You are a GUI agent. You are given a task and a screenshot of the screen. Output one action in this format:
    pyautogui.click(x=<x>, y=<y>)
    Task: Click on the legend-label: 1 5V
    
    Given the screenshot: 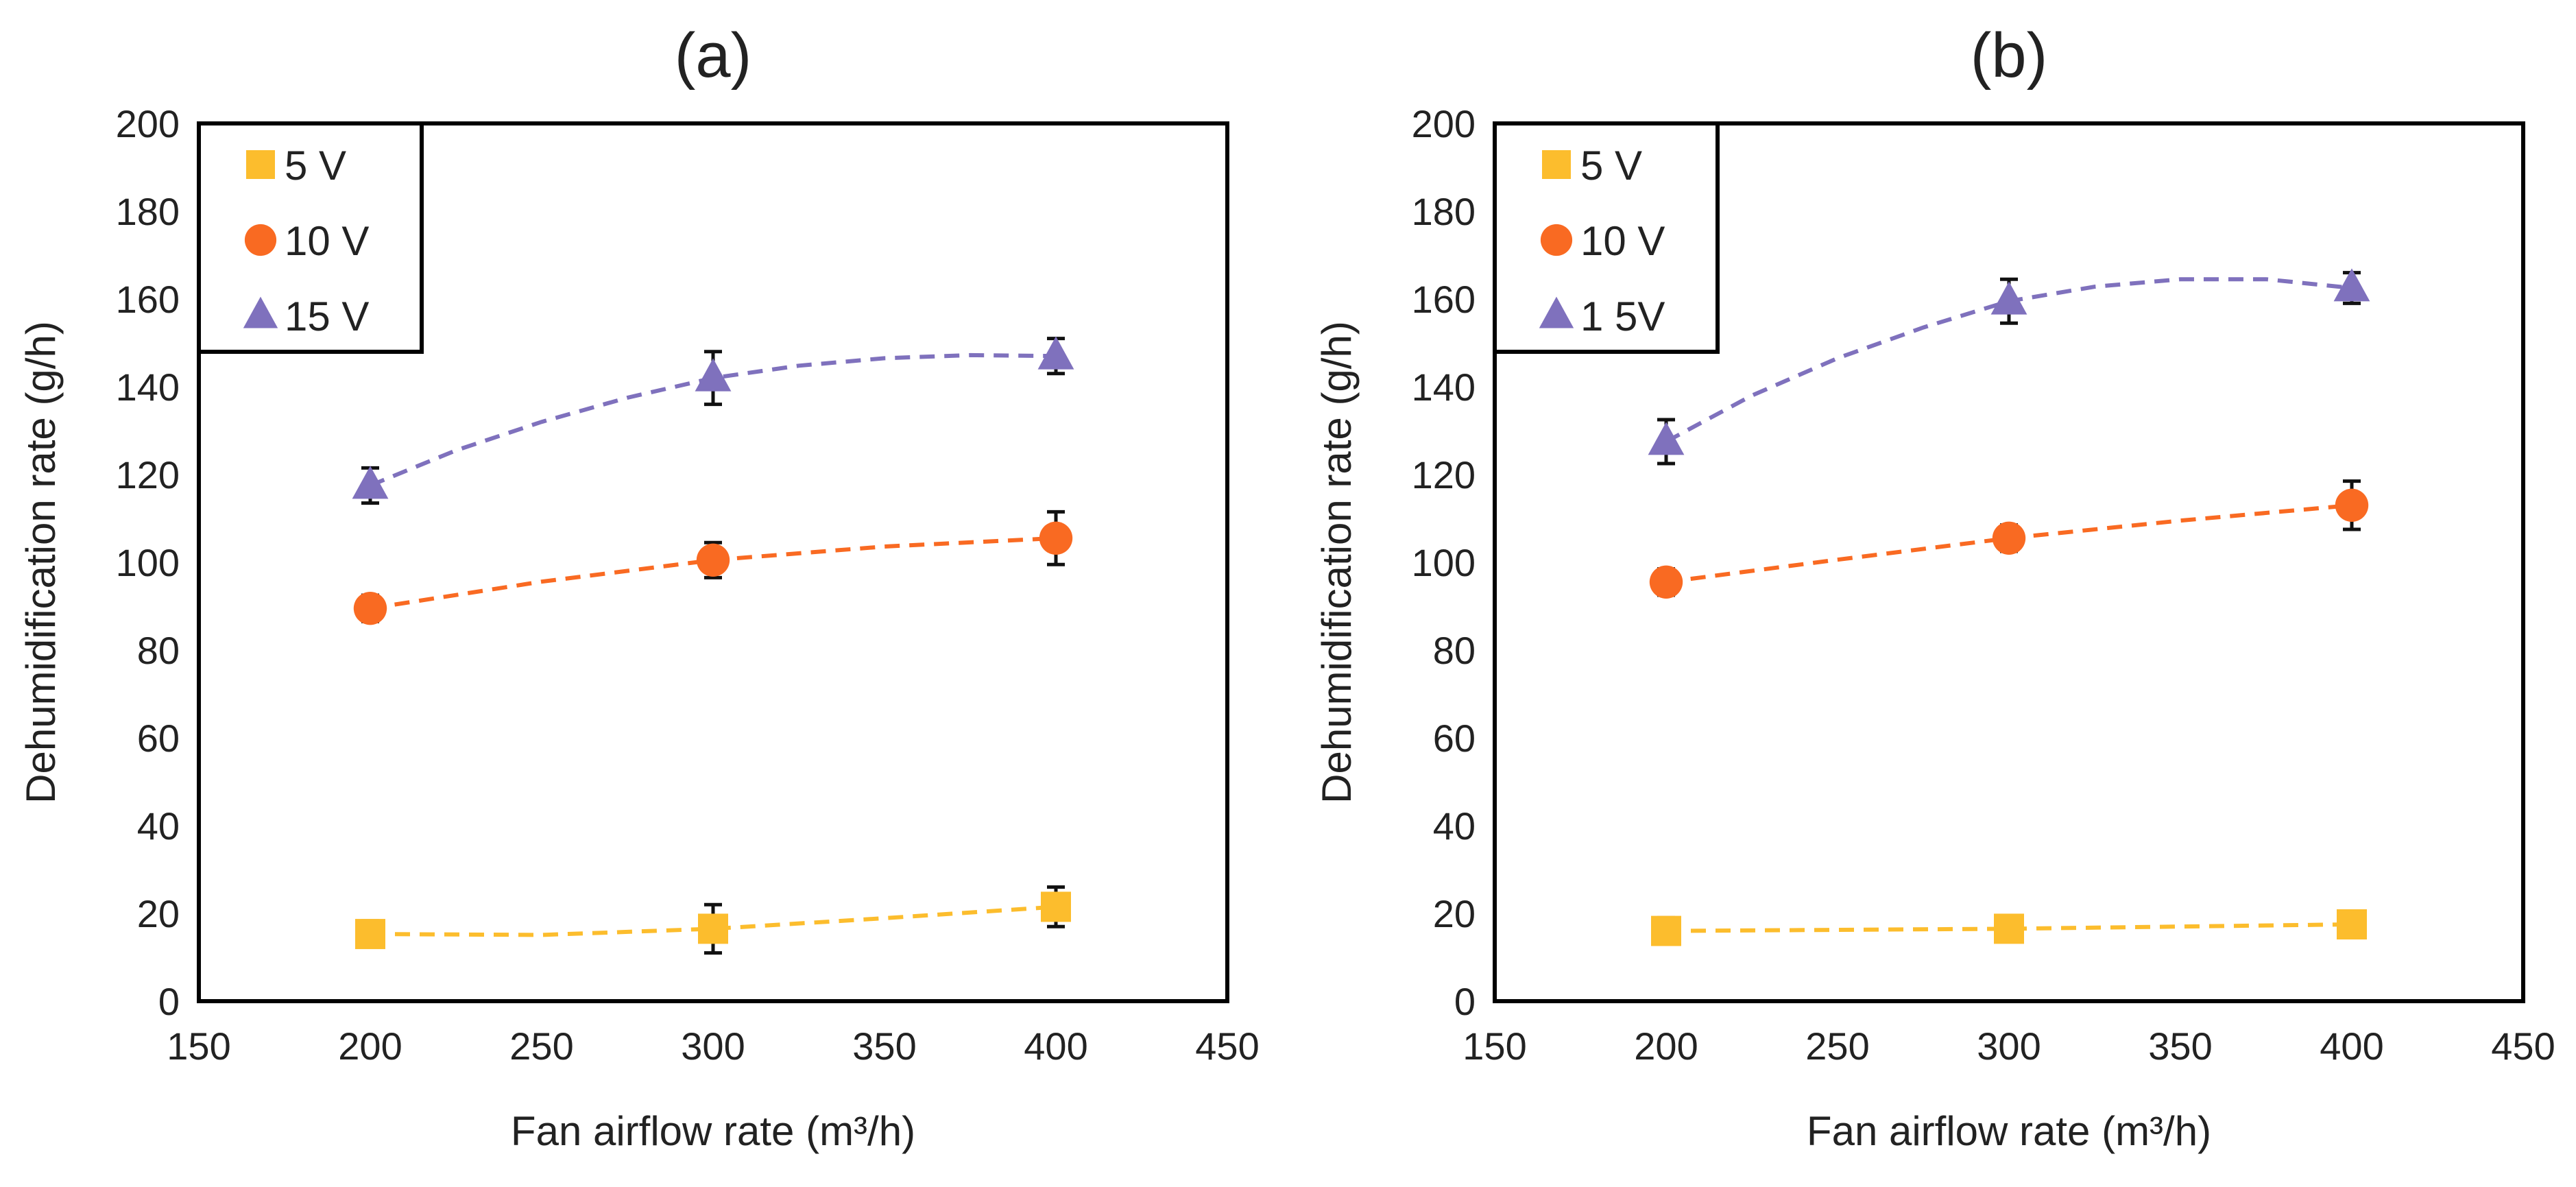 What is the action you would take?
    pyautogui.click(x=1622, y=316)
    